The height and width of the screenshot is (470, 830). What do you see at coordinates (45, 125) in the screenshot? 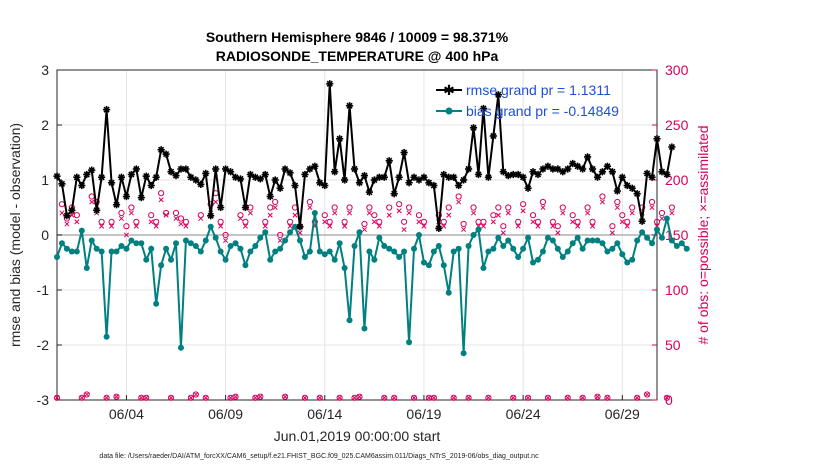
I see `y-tick-label: 2` at bounding box center [45, 125].